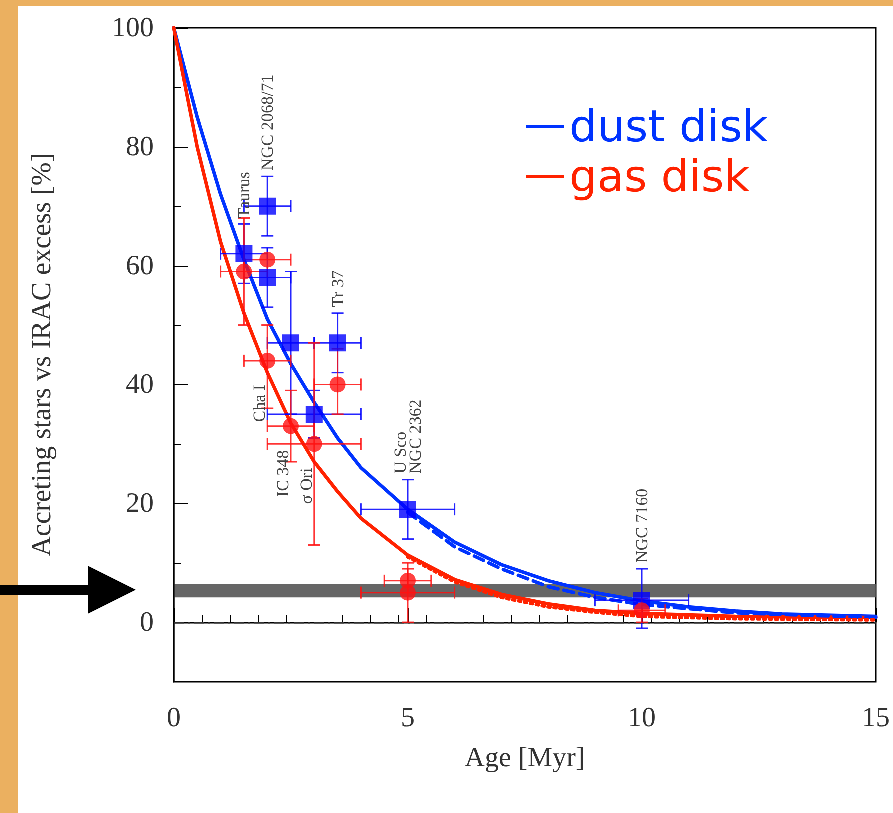  What do you see at coordinates (306, 486) in the screenshot?
I see `annotation: σ Ori` at bounding box center [306, 486].